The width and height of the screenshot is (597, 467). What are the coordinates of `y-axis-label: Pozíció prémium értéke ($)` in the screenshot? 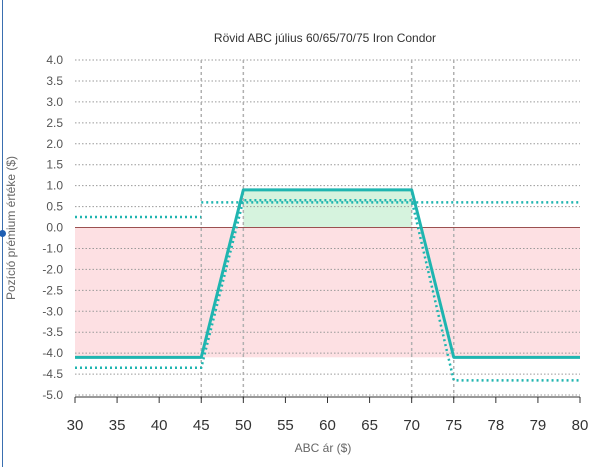 It's located at (11, 228).